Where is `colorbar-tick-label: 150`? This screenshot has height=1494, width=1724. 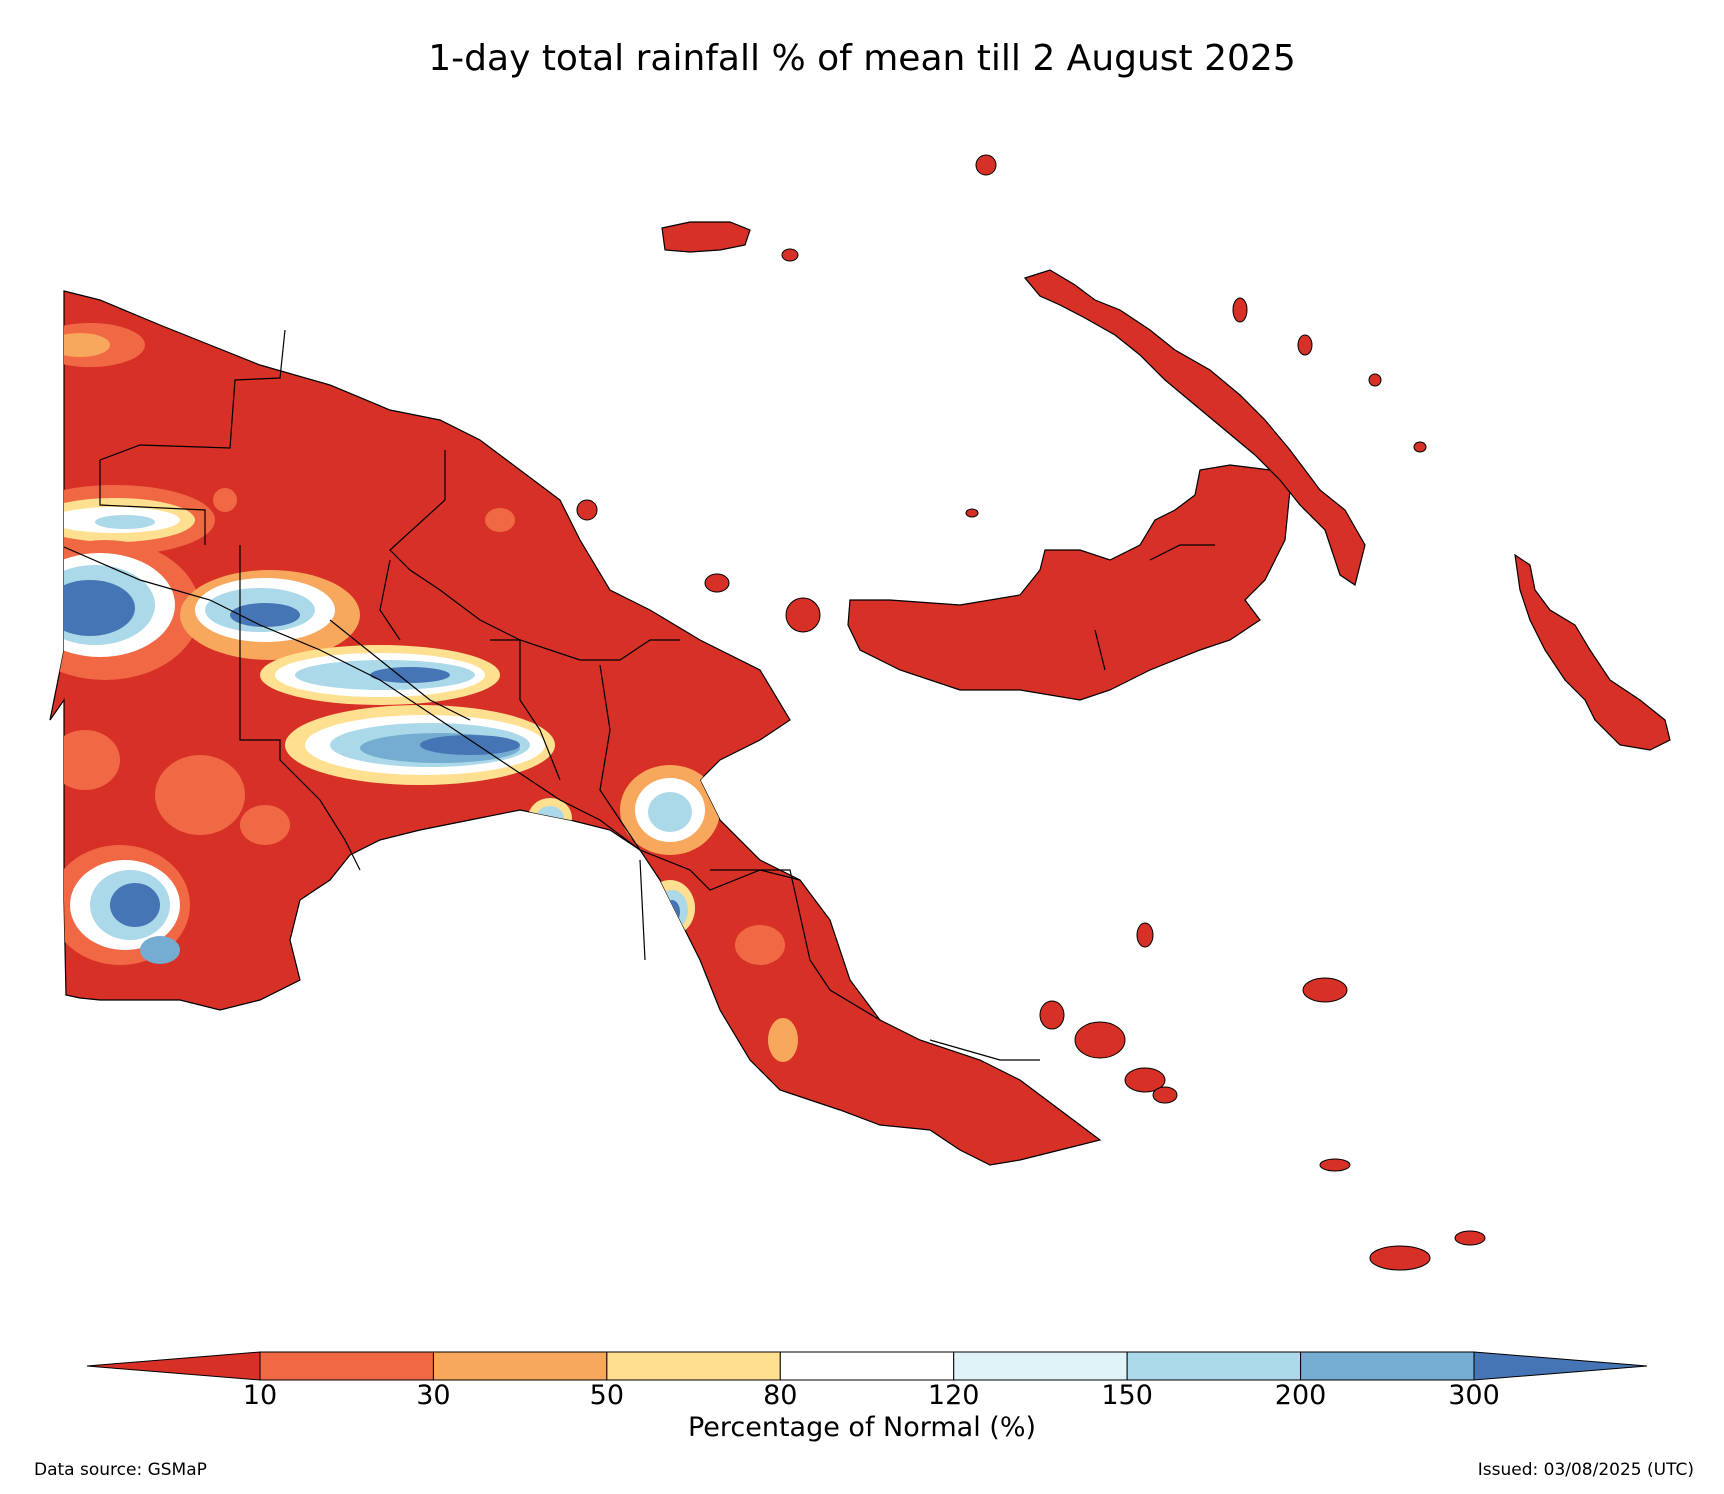
colorbar-tick-label: 150 is located at coordinates (1127, 1395).